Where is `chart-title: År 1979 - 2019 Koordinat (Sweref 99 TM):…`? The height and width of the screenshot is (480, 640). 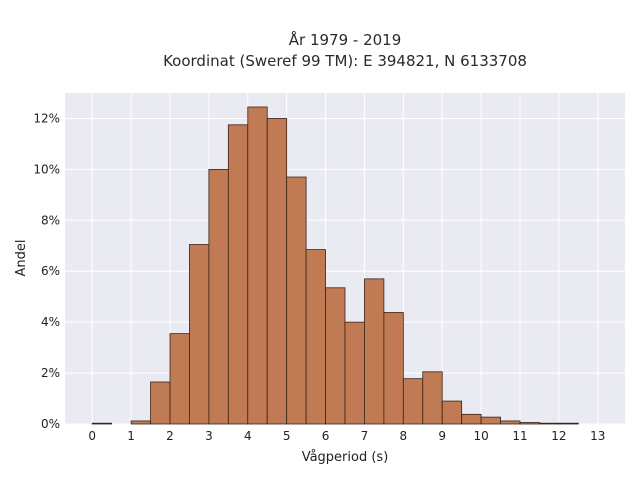 chart-title: År 1979 - 2019 Koordinat (Sweref 99 TM):… is located at coordinates (345, 50).